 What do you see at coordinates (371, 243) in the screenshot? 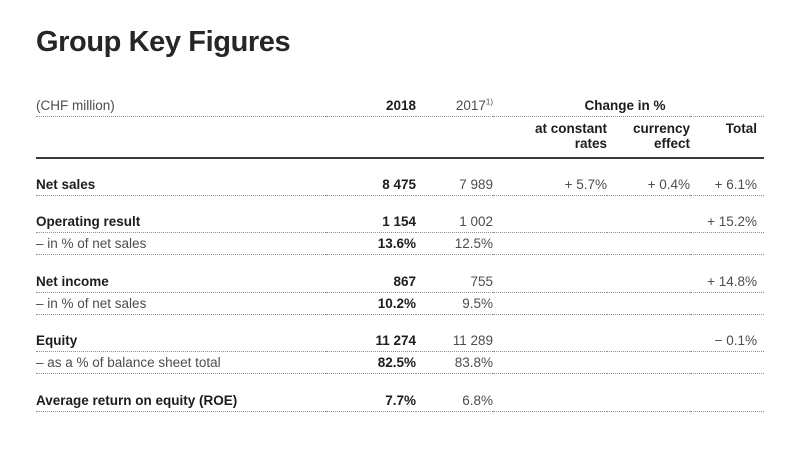
I see `value-2018: 13.6%` at bounding box center [371, 243].